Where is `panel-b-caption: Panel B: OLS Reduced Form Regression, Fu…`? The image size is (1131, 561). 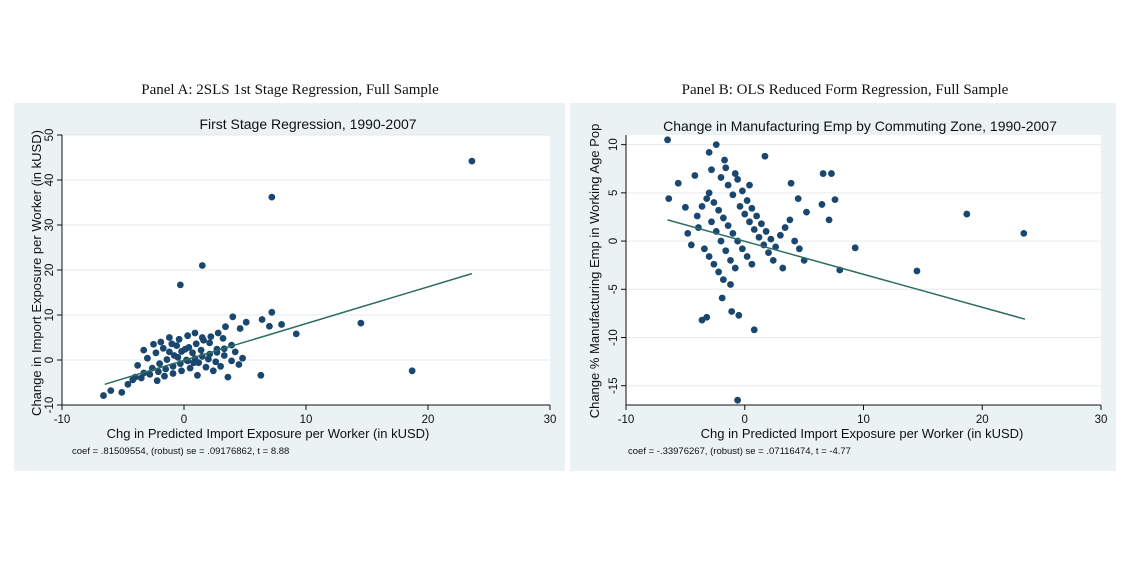
panel-b-caption: Panel B: OLS Reduced Form Regression, Fu… is located at coordinates (845, 90).